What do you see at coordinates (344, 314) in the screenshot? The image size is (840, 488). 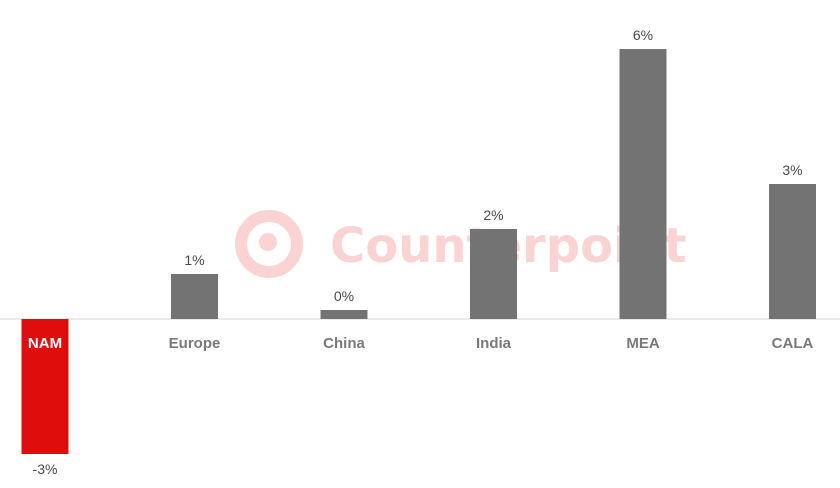 I see `bar-china` at bounding box center [344, 314].